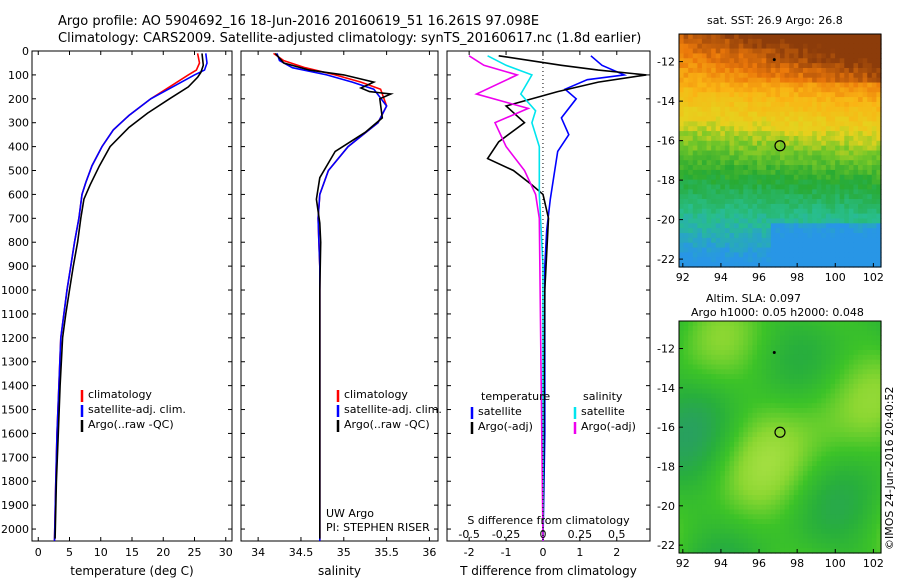 Image resolution: width=900 pixels, height=580 pixels. What do you see at coordinates (69, 552) in the screenshot?
I see `x-tick-label: 5` at bounding box center [69, 552].